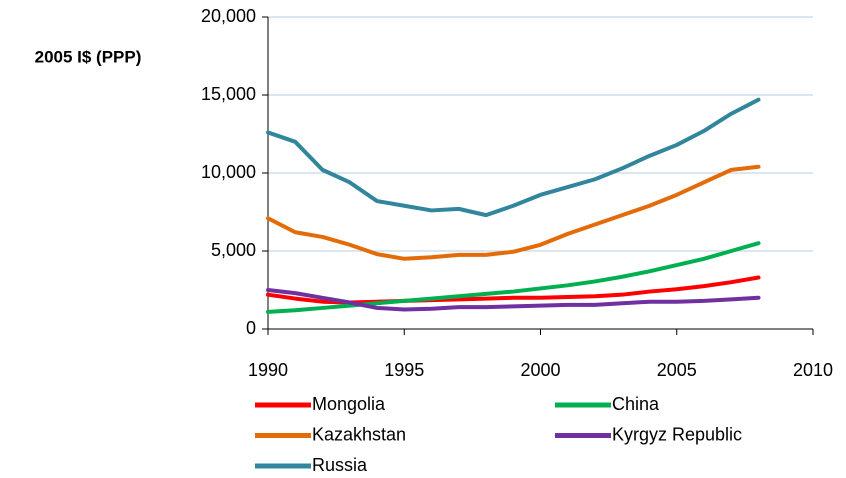 The height and width of the screenshot is (478, 846). Describe the element at coordinates (268, 370) in the screenshot. I see `x-tick-label: 1990` at that location.